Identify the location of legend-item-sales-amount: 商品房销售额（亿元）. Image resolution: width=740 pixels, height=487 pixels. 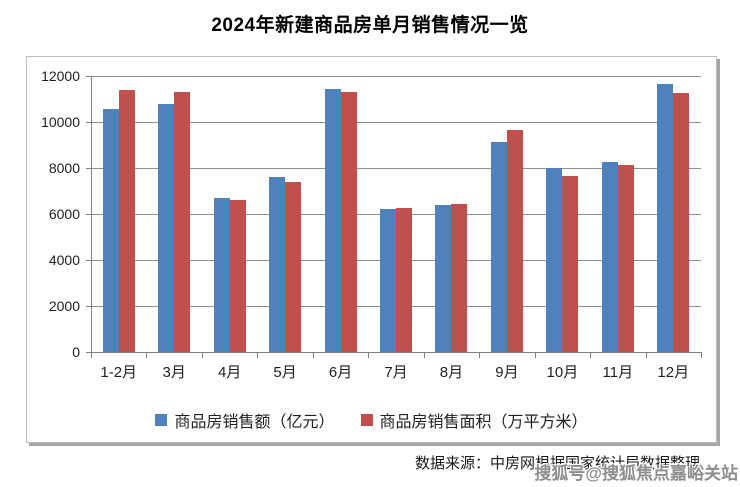
(245, 420).